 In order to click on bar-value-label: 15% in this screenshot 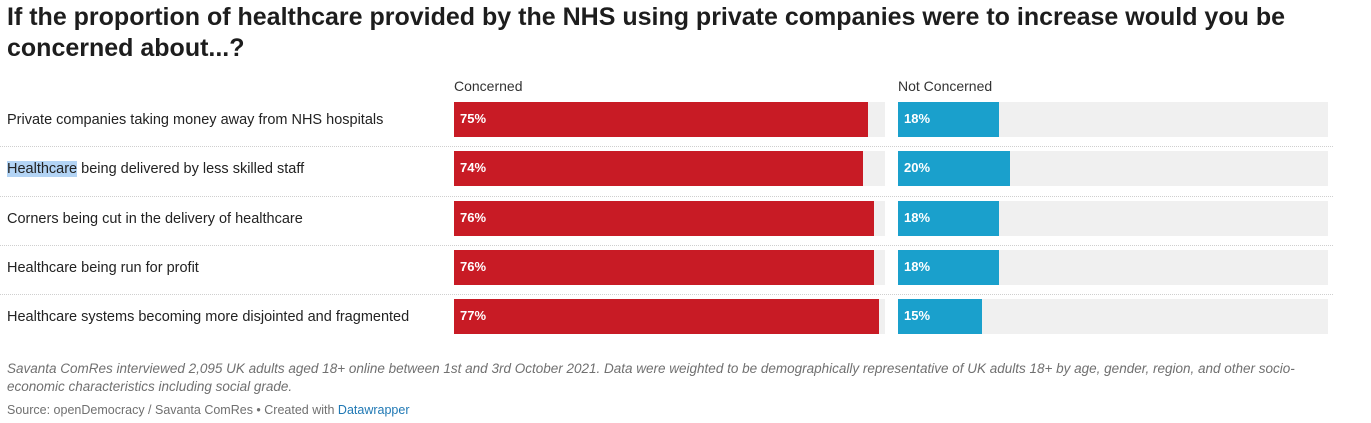, I will do `click(917, 315)`.